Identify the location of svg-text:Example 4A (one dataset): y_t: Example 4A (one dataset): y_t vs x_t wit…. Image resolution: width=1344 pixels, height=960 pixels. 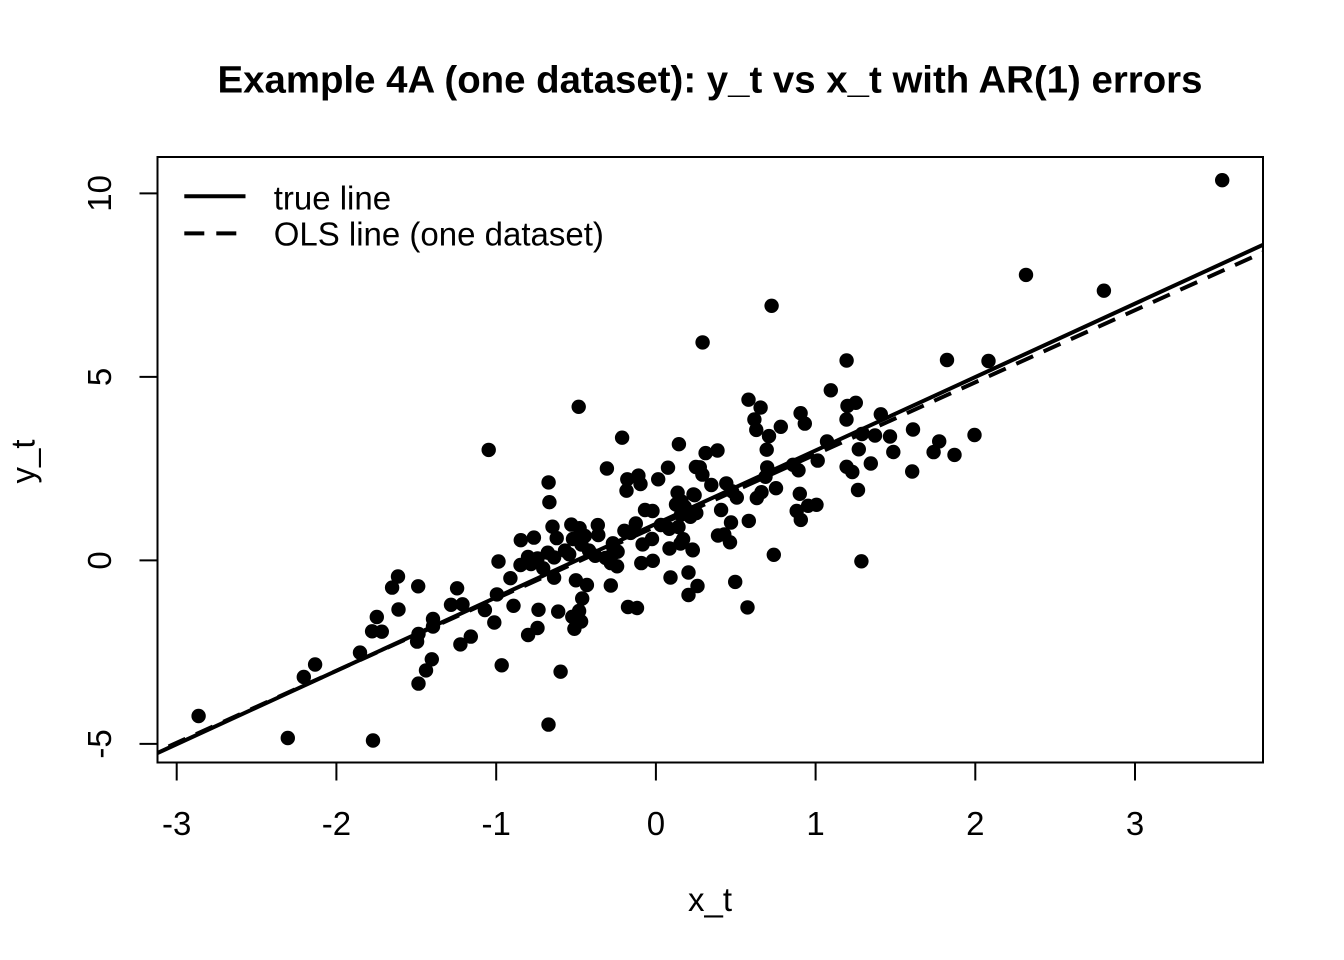
(710, 80).